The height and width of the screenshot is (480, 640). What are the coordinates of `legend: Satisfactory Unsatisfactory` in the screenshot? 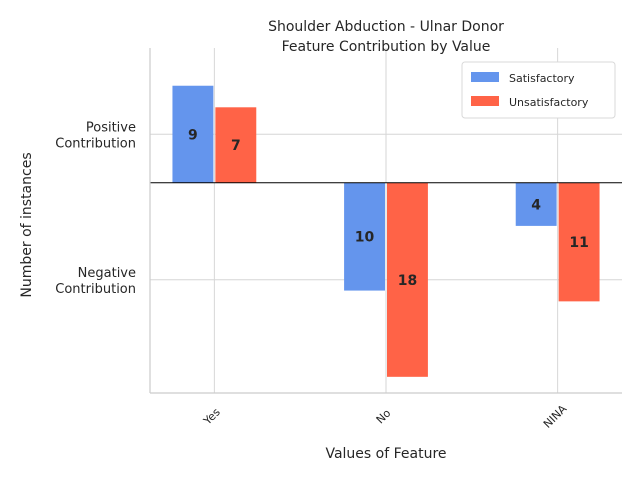 It's located at (538, 90).